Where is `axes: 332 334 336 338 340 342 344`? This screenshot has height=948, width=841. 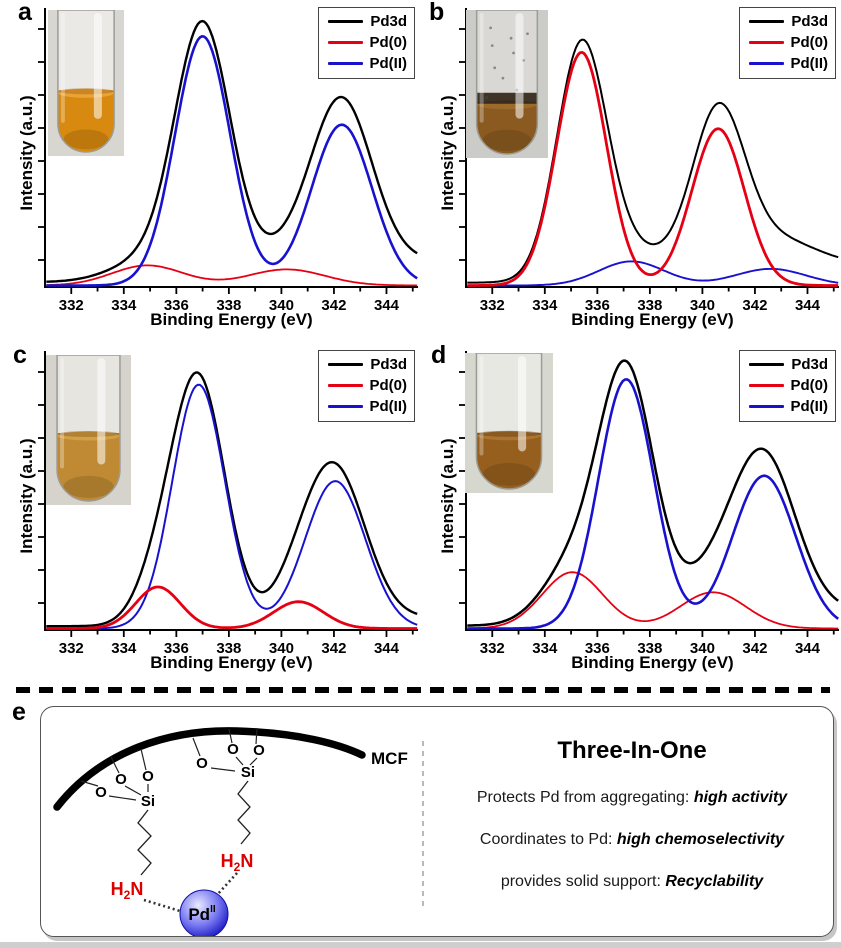 axes: 332 334 336 338 340 342 344 is located at coordinates (228, 504).